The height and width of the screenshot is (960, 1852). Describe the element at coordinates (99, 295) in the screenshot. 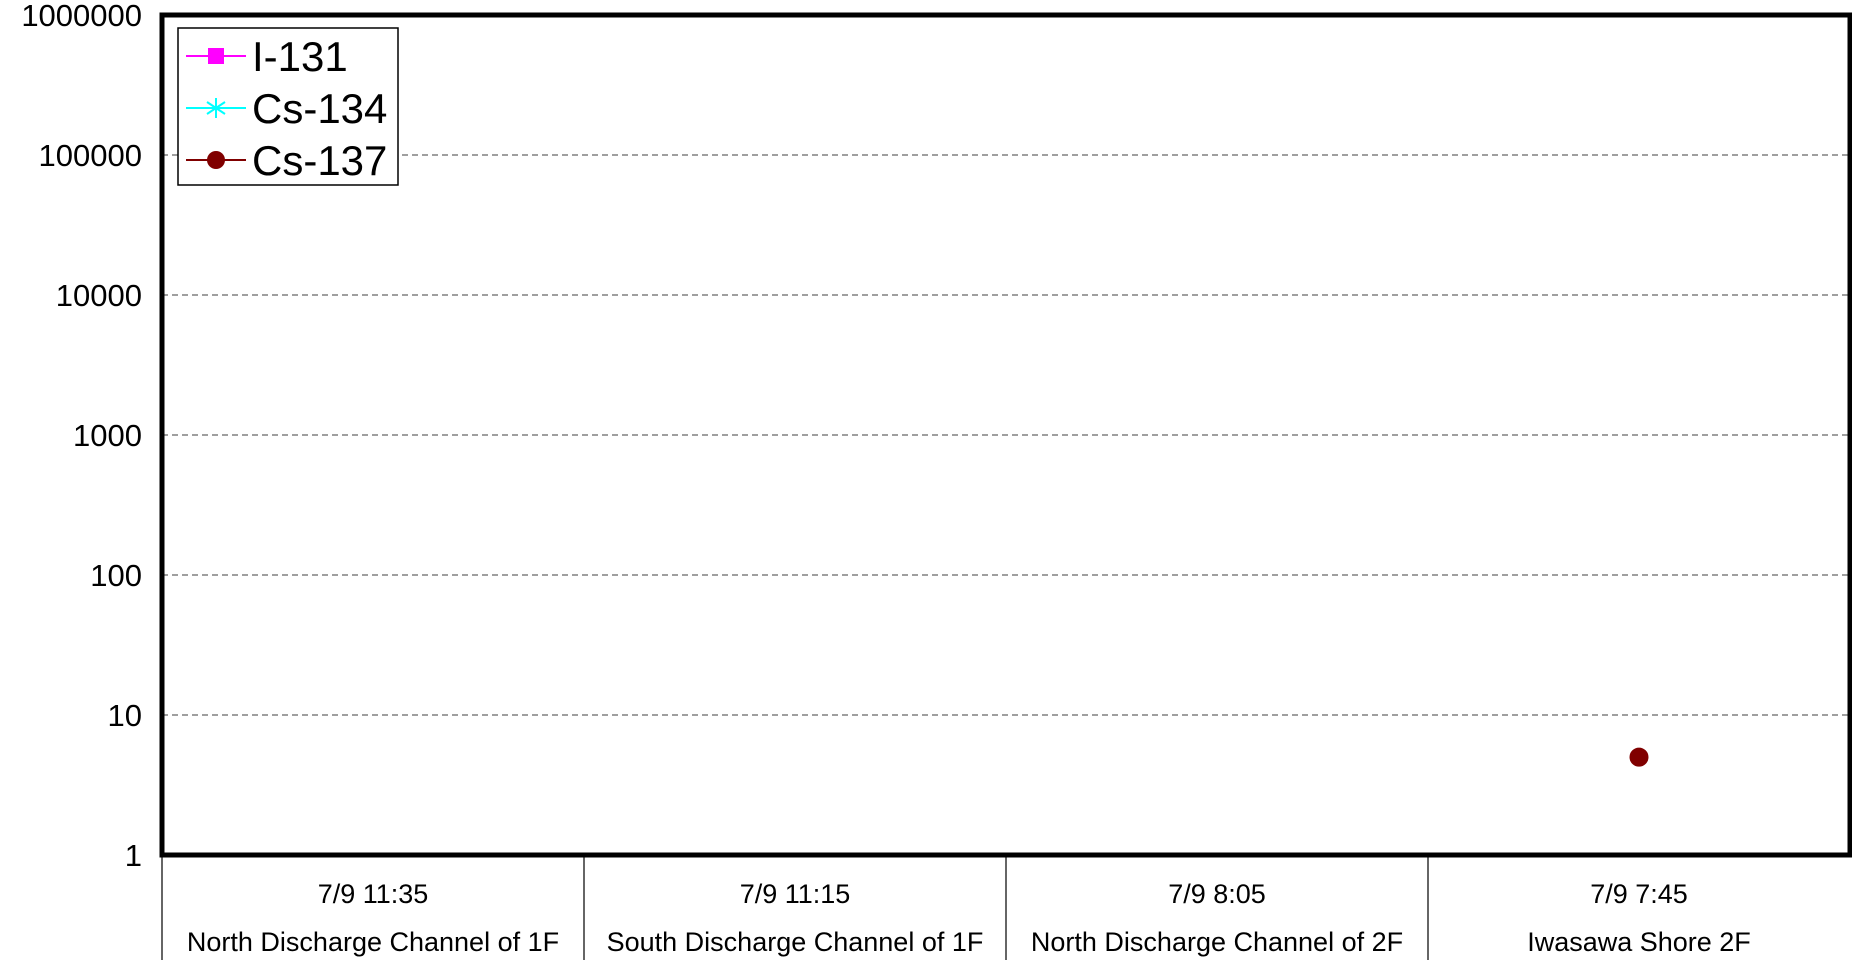

I see `y-tick-label-10000: 10000` at that location.